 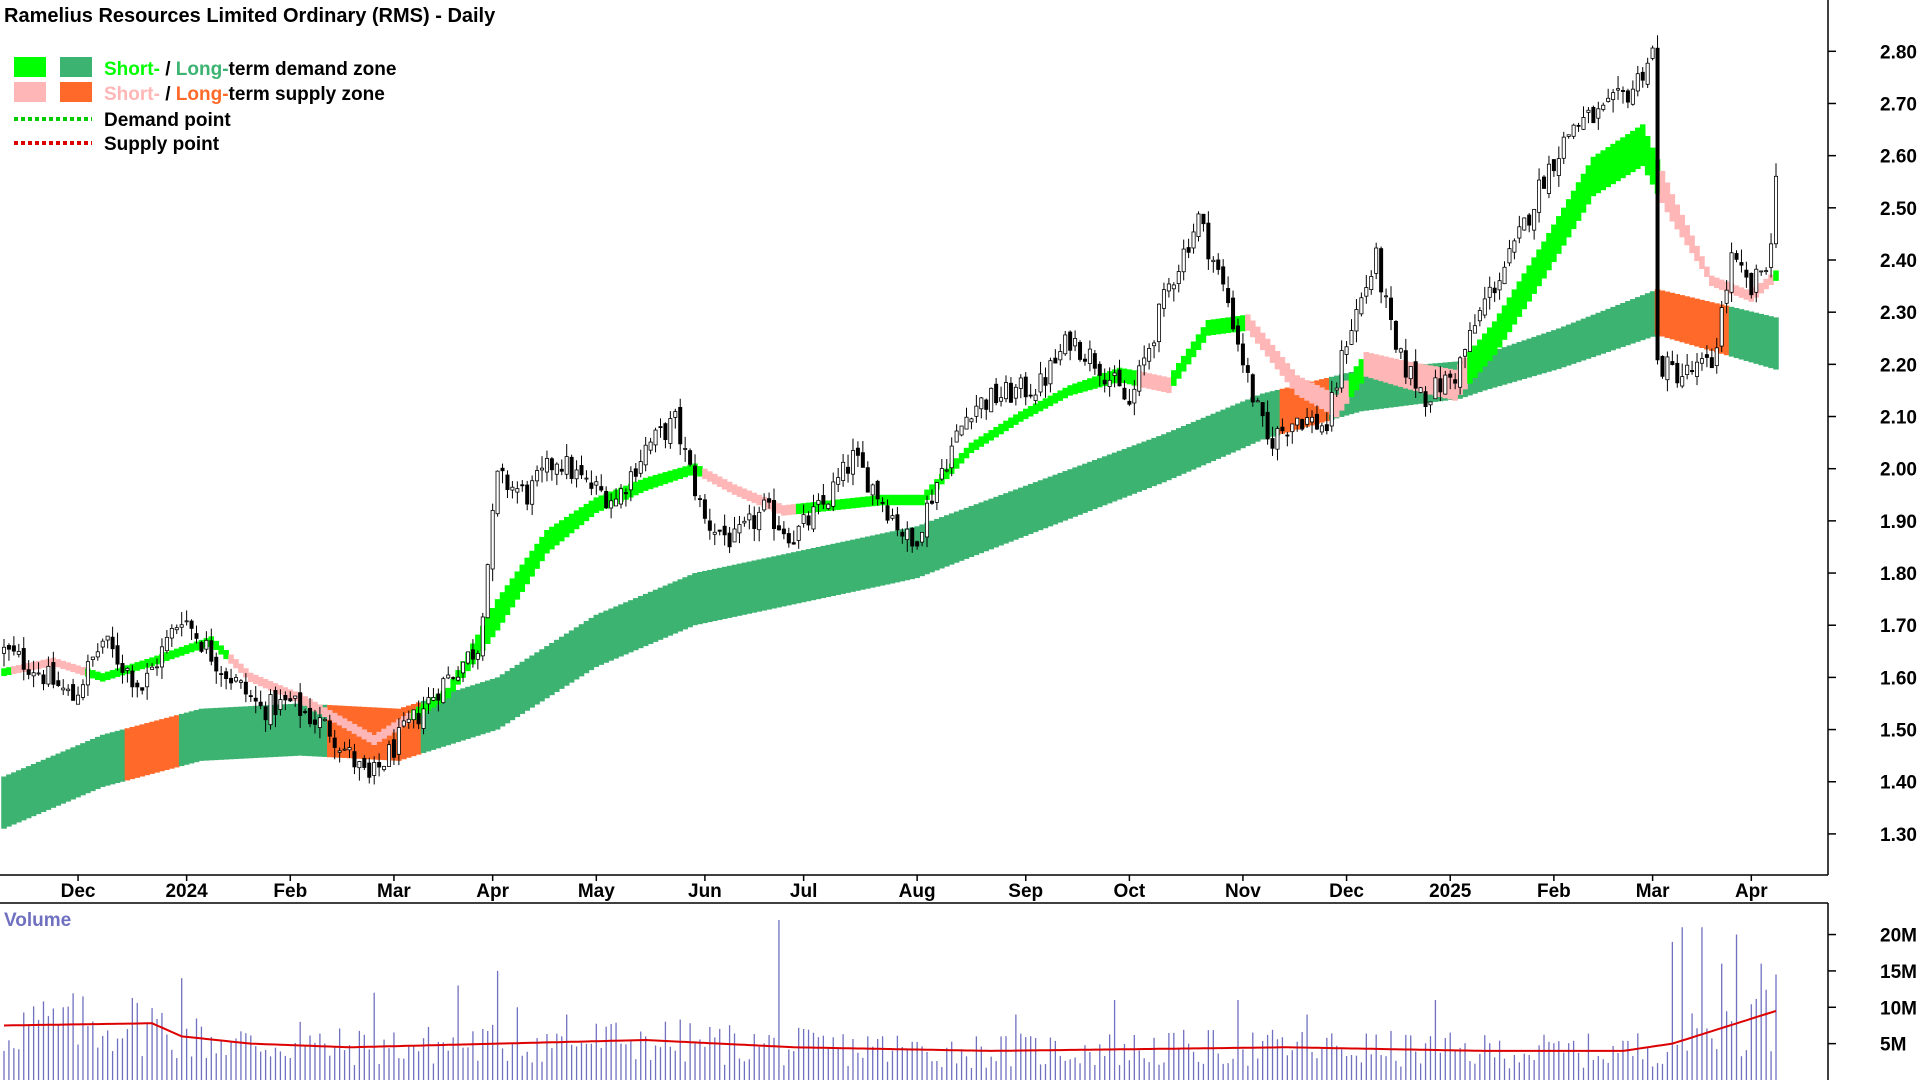 What do you see at coordinates (162, 144) in the screenshot?
I see `legend-supply-point-label: Supply point` at bounding box center [162, 144].